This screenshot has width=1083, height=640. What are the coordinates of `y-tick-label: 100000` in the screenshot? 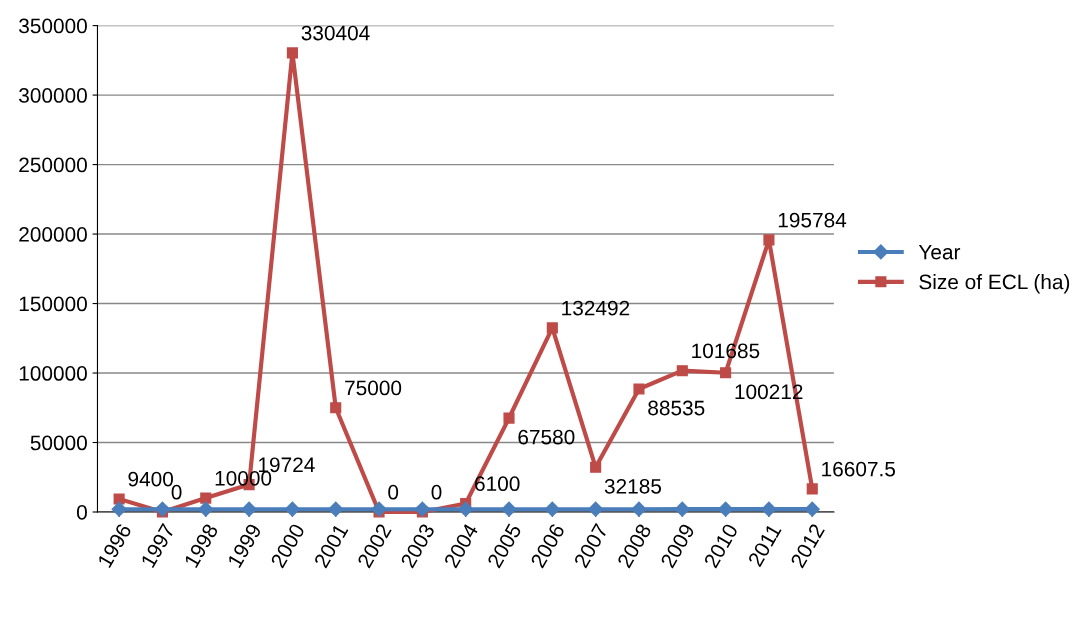 It's located at (53, 373).